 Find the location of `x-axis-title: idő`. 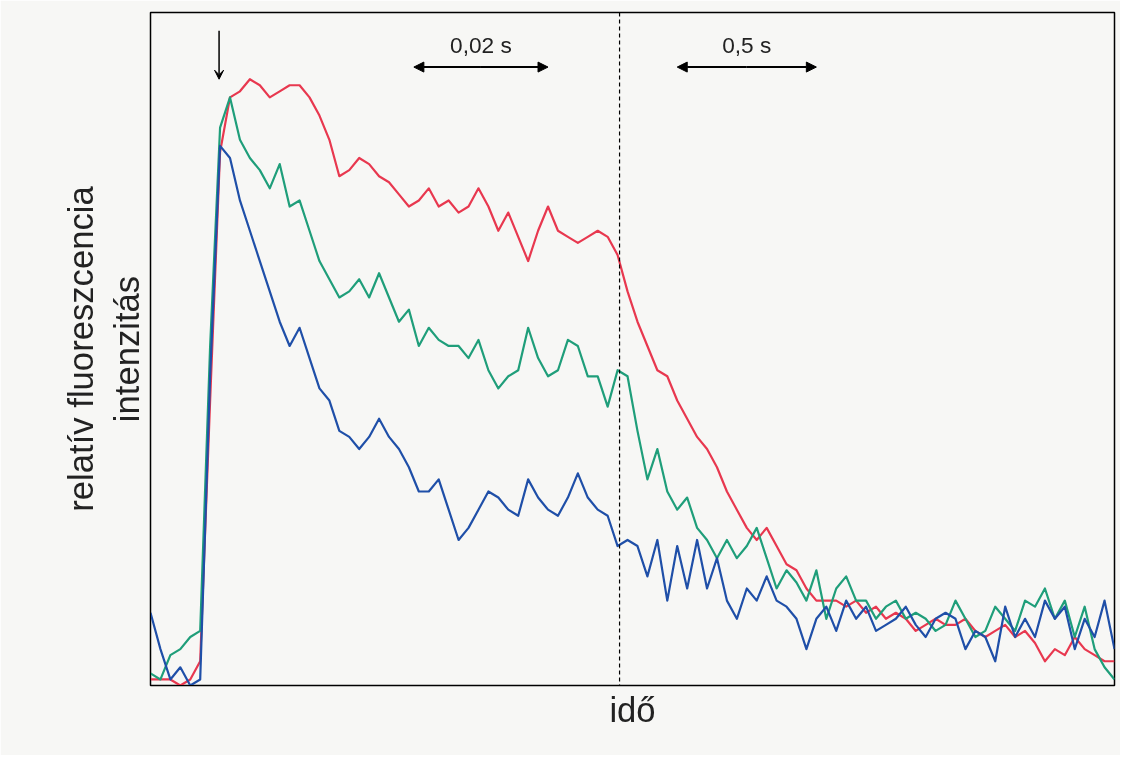

x-axis-title: idő is located at coordinates (632, 709).